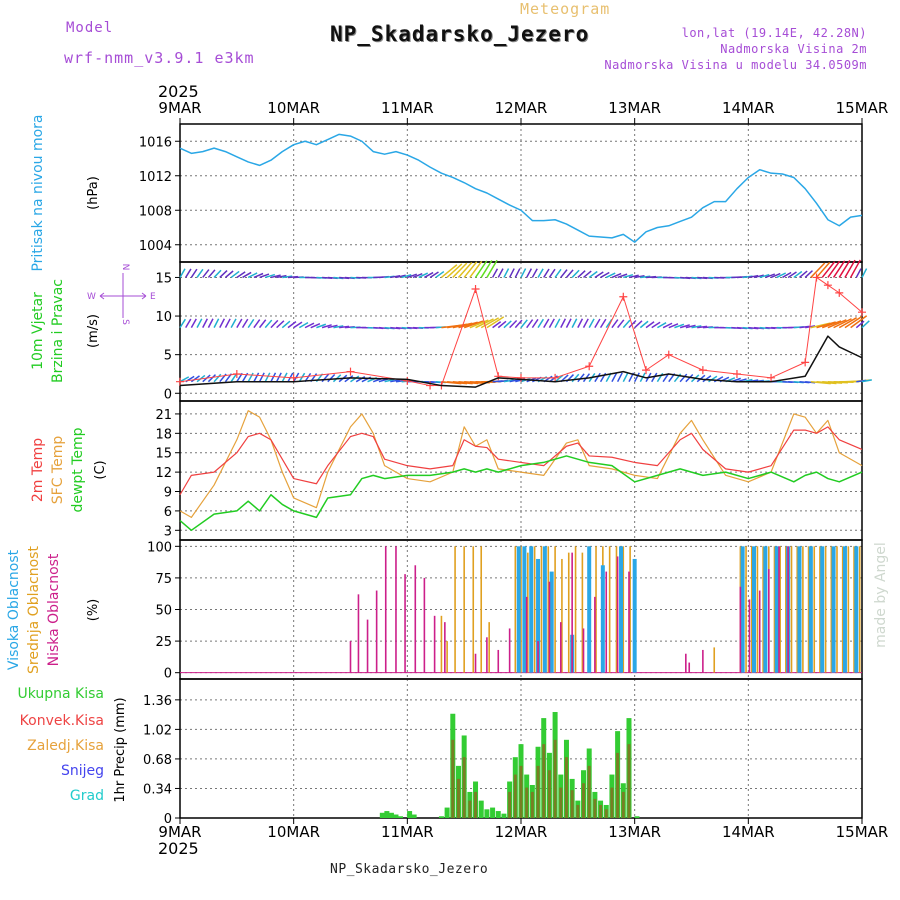 This screenshot has width=900, height=900. What do you see at coordinates (409, 869) in the screenshot?
I see `footer-station: NP_Skadarsko_Jezero` at bounding box center [409, 869].